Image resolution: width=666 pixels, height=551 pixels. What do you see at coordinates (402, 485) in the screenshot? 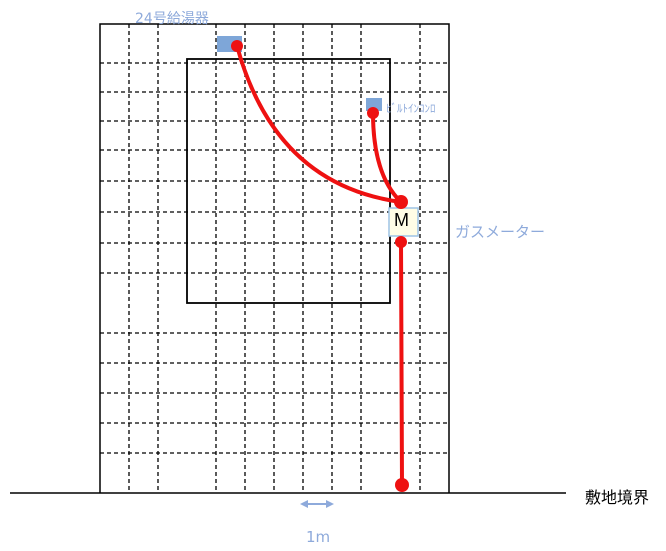
I see `joint-boundary` at bounding box center [402, 485].